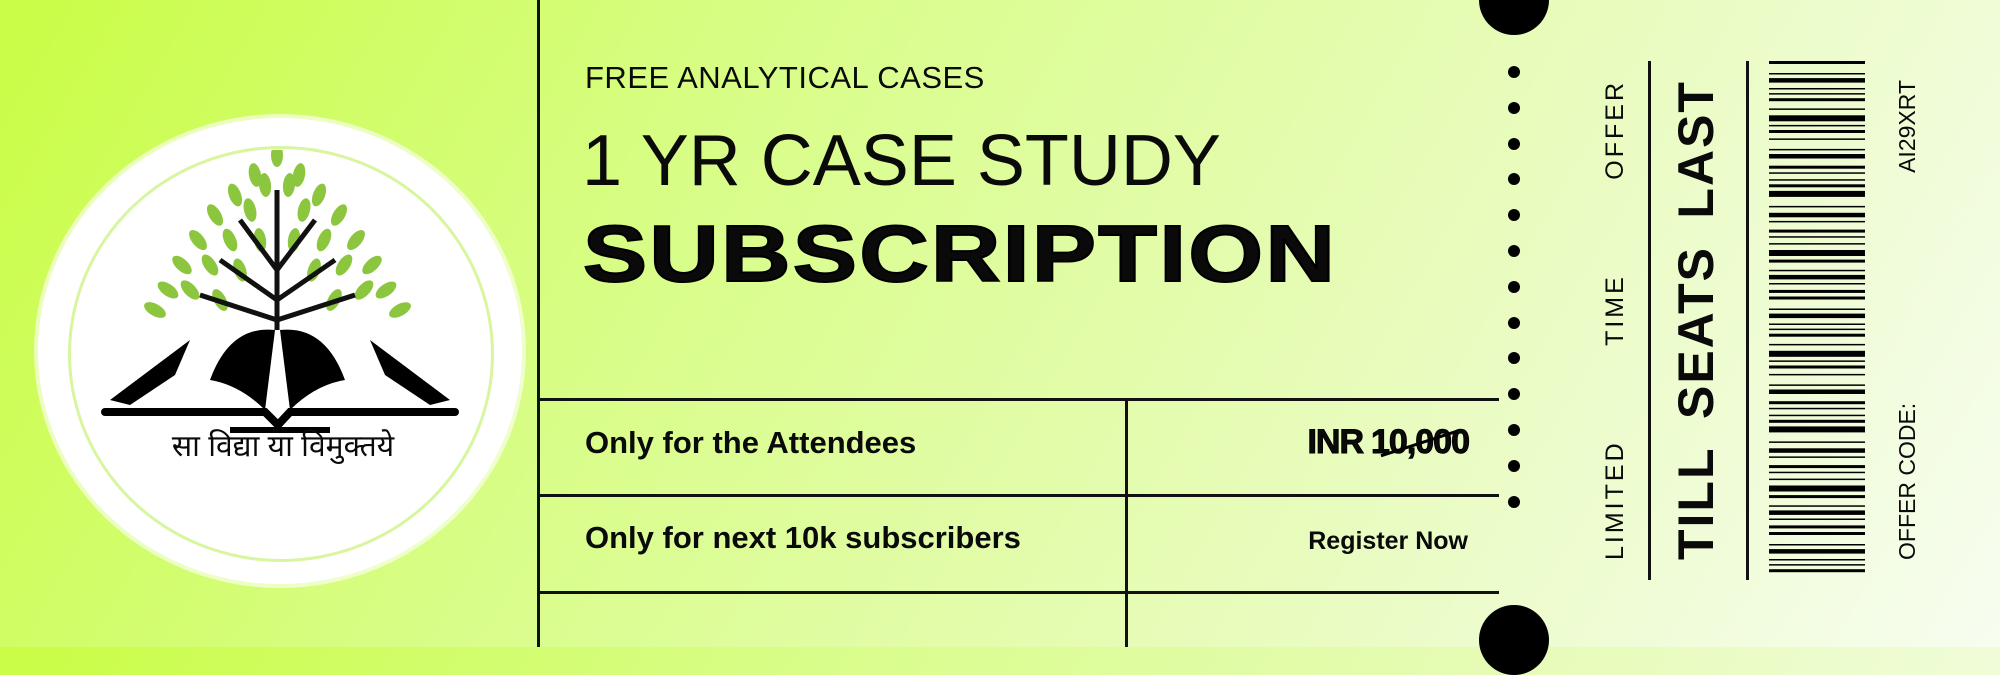 The width and height of the screenshot is (2000, 675). What do you see at coordinates (1388, 541) in the screenshot?
I see `register-now-button: Register Now` at bounding box center [1388, 541].